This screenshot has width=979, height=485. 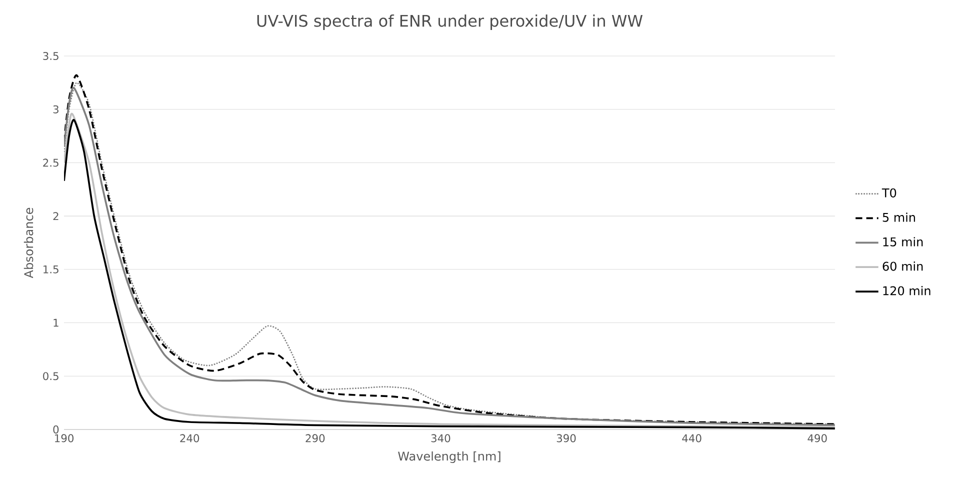 What do you see at coordinates (50, 162) in the screenshot?
I see `y-tick-label: 2.5` at bounding box center [50, 162].